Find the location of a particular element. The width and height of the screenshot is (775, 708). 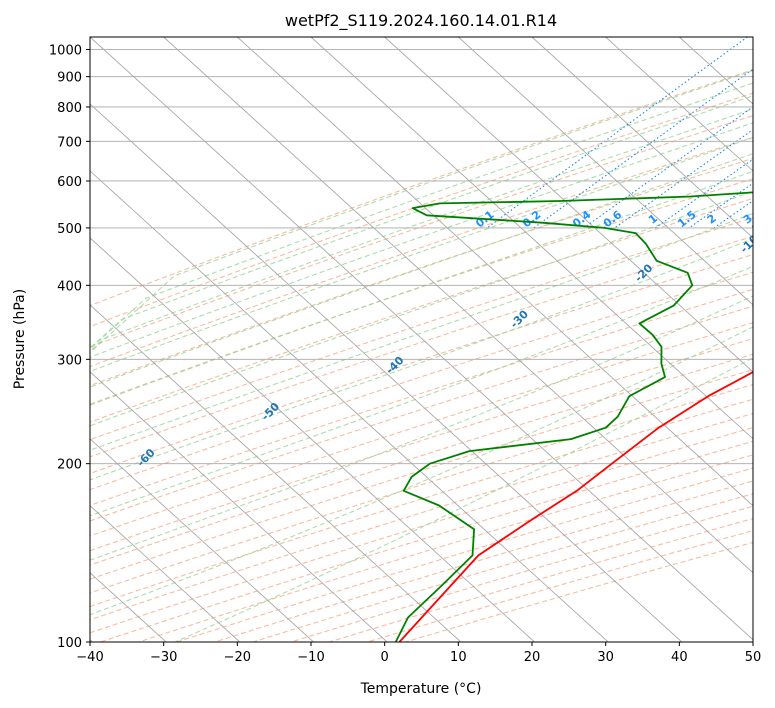

x-tick-label: −10 is located at coordinates (310, 657).